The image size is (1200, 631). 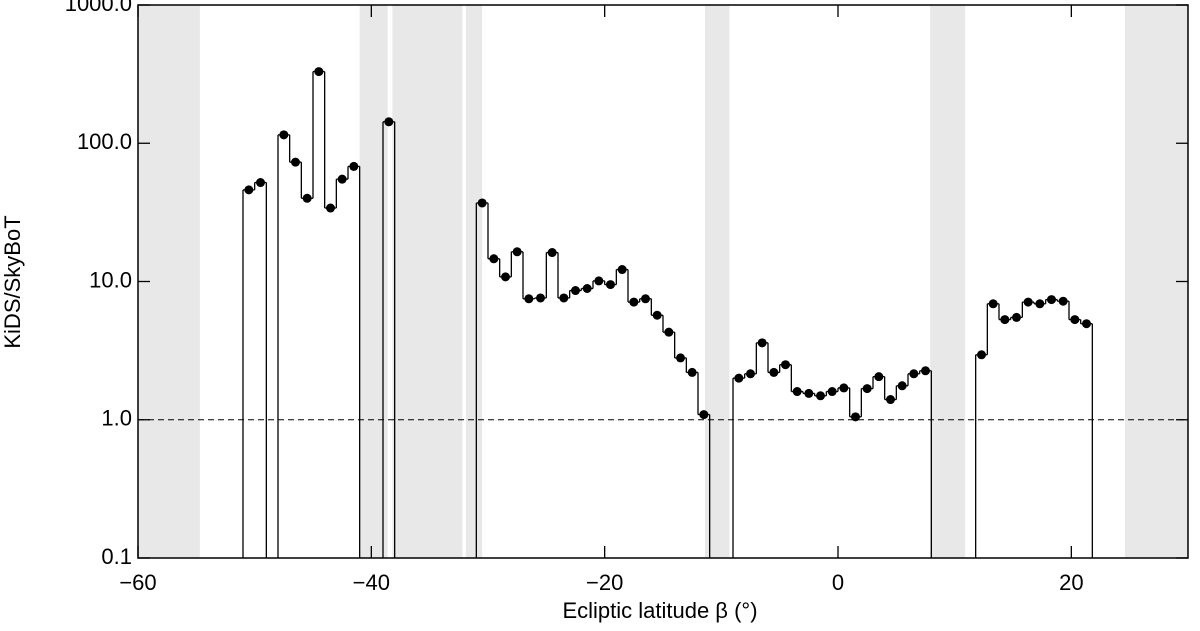 What do you see at coordinates (604, 582) in the screenshot?
I see `x-tick-label: −20` at bounding box center [604, 582].